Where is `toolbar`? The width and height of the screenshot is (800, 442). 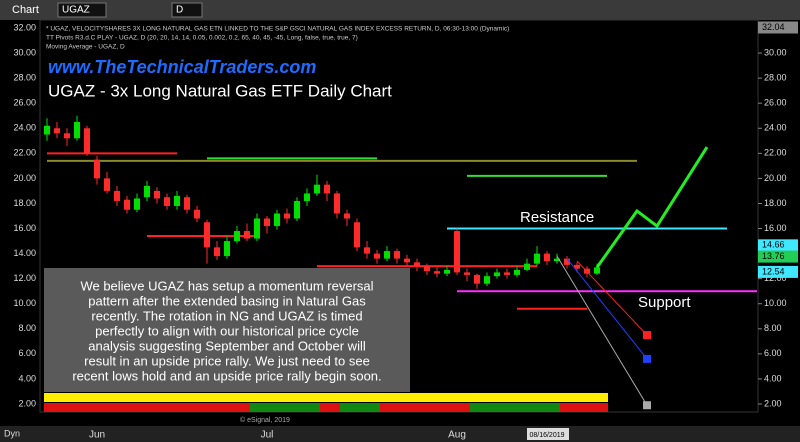 toolbar is located at coordinates (400, 10).